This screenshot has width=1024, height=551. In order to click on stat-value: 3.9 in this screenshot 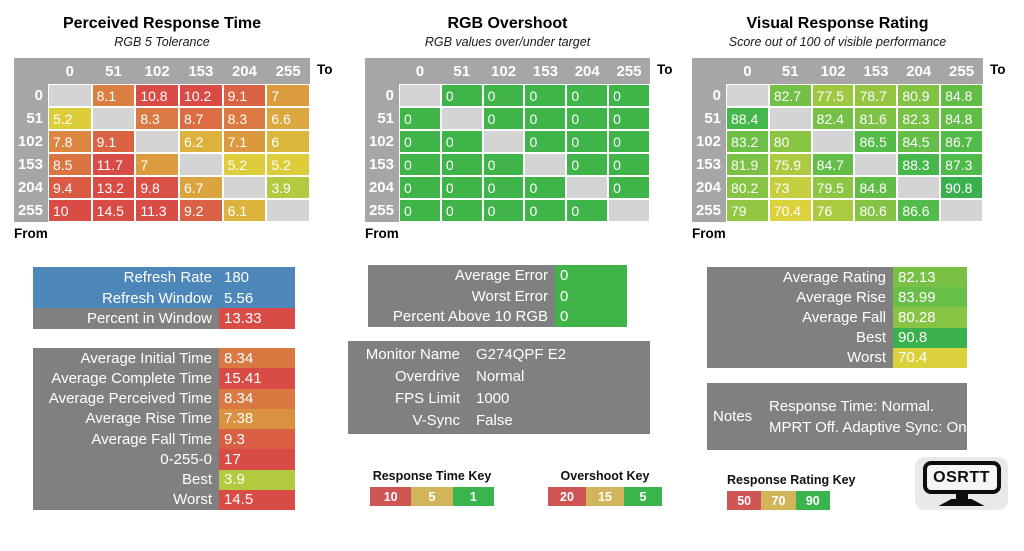, I will do `click(257, 479)`.